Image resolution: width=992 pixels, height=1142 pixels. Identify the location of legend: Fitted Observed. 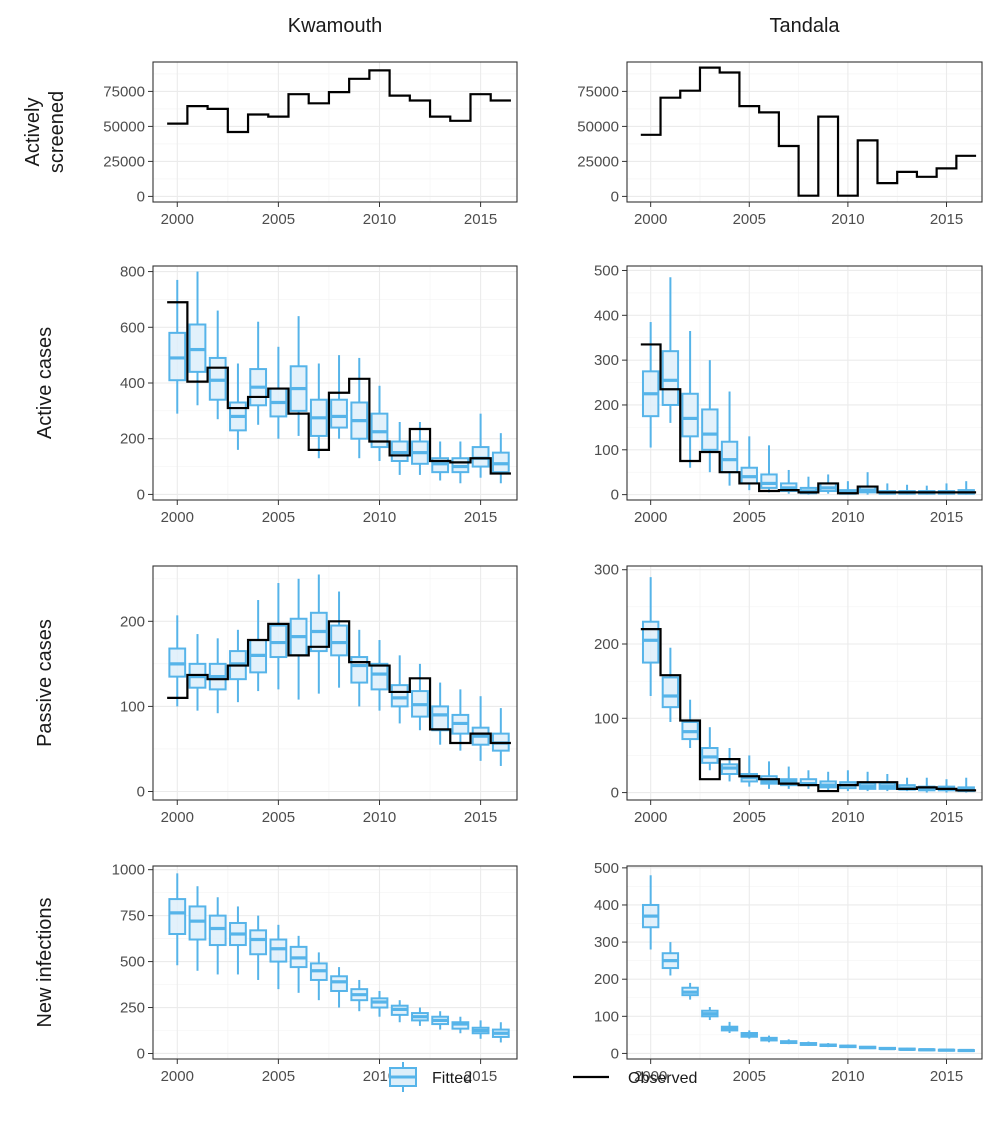
(543, 1077).